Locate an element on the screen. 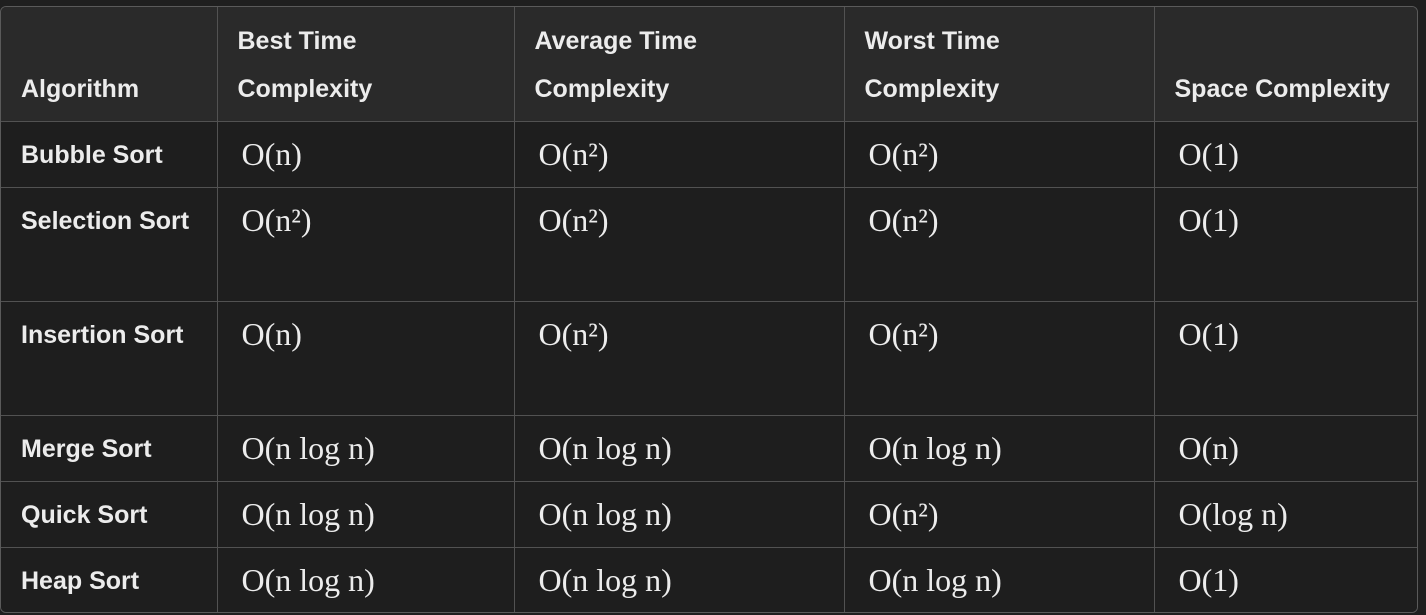 The width and height of the screenshot is (1426, 615). best-time-value: O(n²) is located at coordinates (366, 244).